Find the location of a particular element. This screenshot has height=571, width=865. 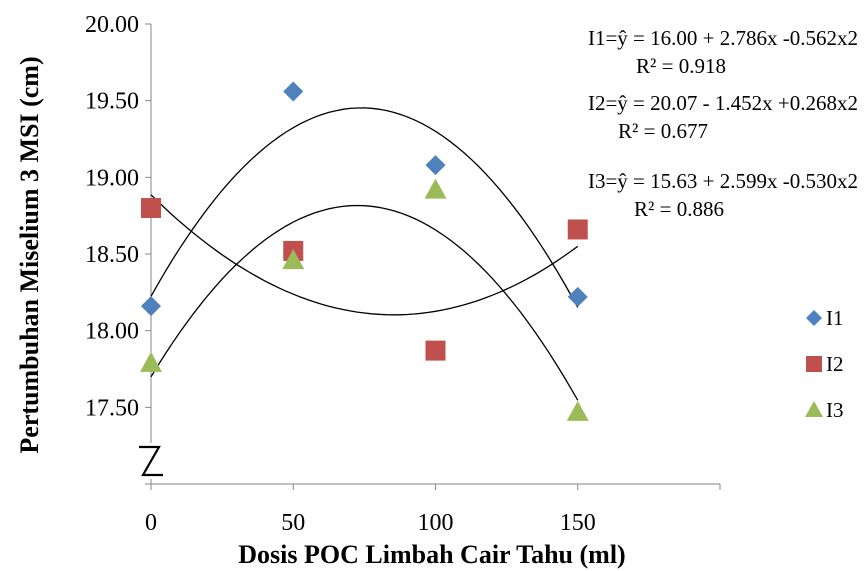

r2-i2: R² = 0.677 is located at coordinates (663, 131).